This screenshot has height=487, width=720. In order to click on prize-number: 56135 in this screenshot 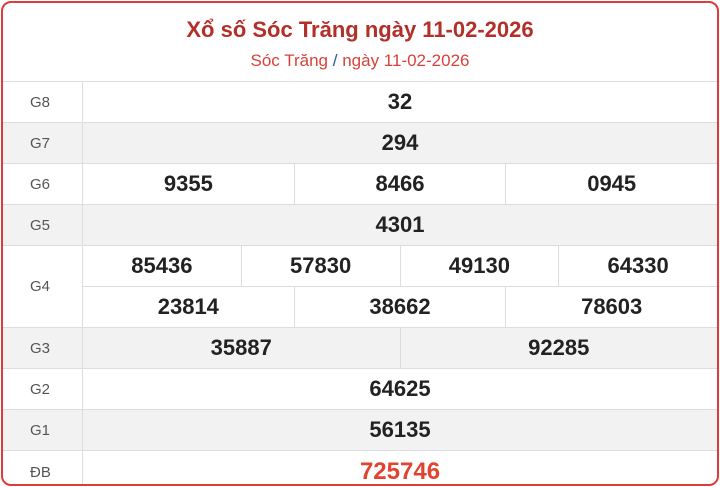, I will do `click(400, 429)`.